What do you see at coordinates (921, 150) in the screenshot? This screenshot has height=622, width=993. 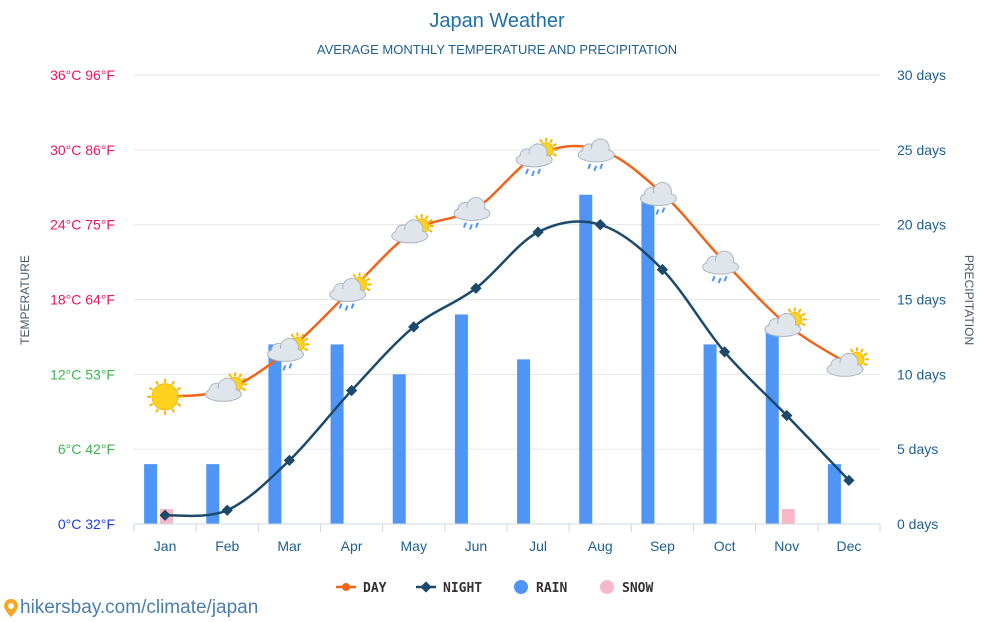 I see `precipitation-tick-label: 25 days` at bounding box center [921, 150].